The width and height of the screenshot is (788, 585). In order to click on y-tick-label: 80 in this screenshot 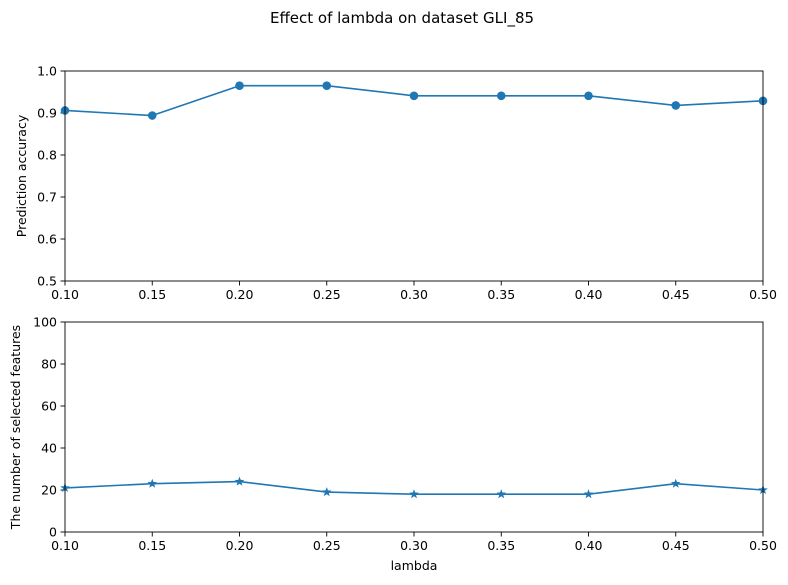, I will do `click(49, 364)`.